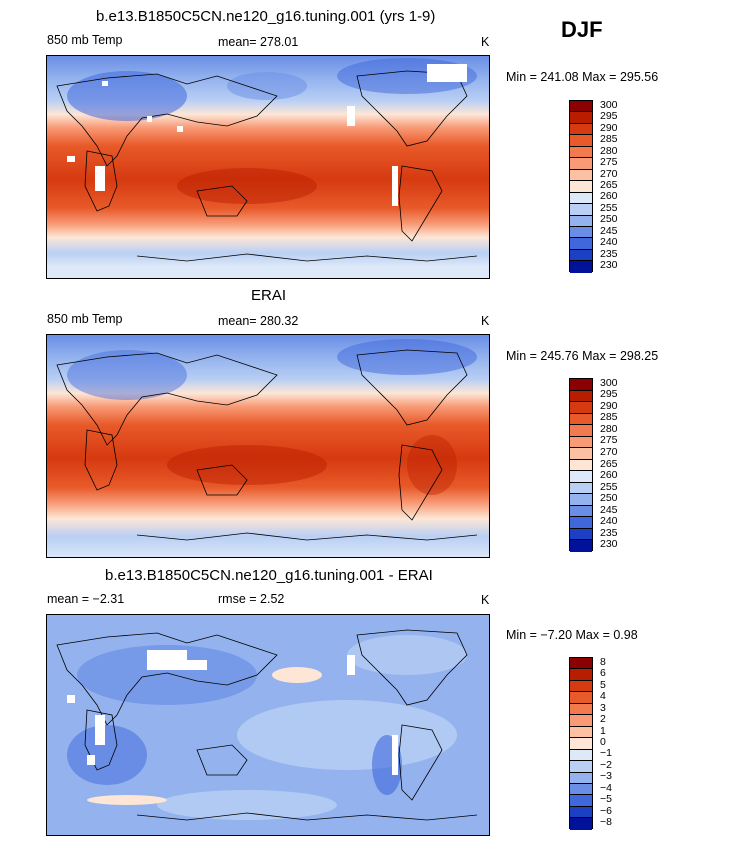 Image resolution: width=733 pixels, height=842 pixels. What do you see at coordinates (258, 42) in the screenshot?
I see `panel1-mean: mean= 278.01` at bounding box center [258, 42].